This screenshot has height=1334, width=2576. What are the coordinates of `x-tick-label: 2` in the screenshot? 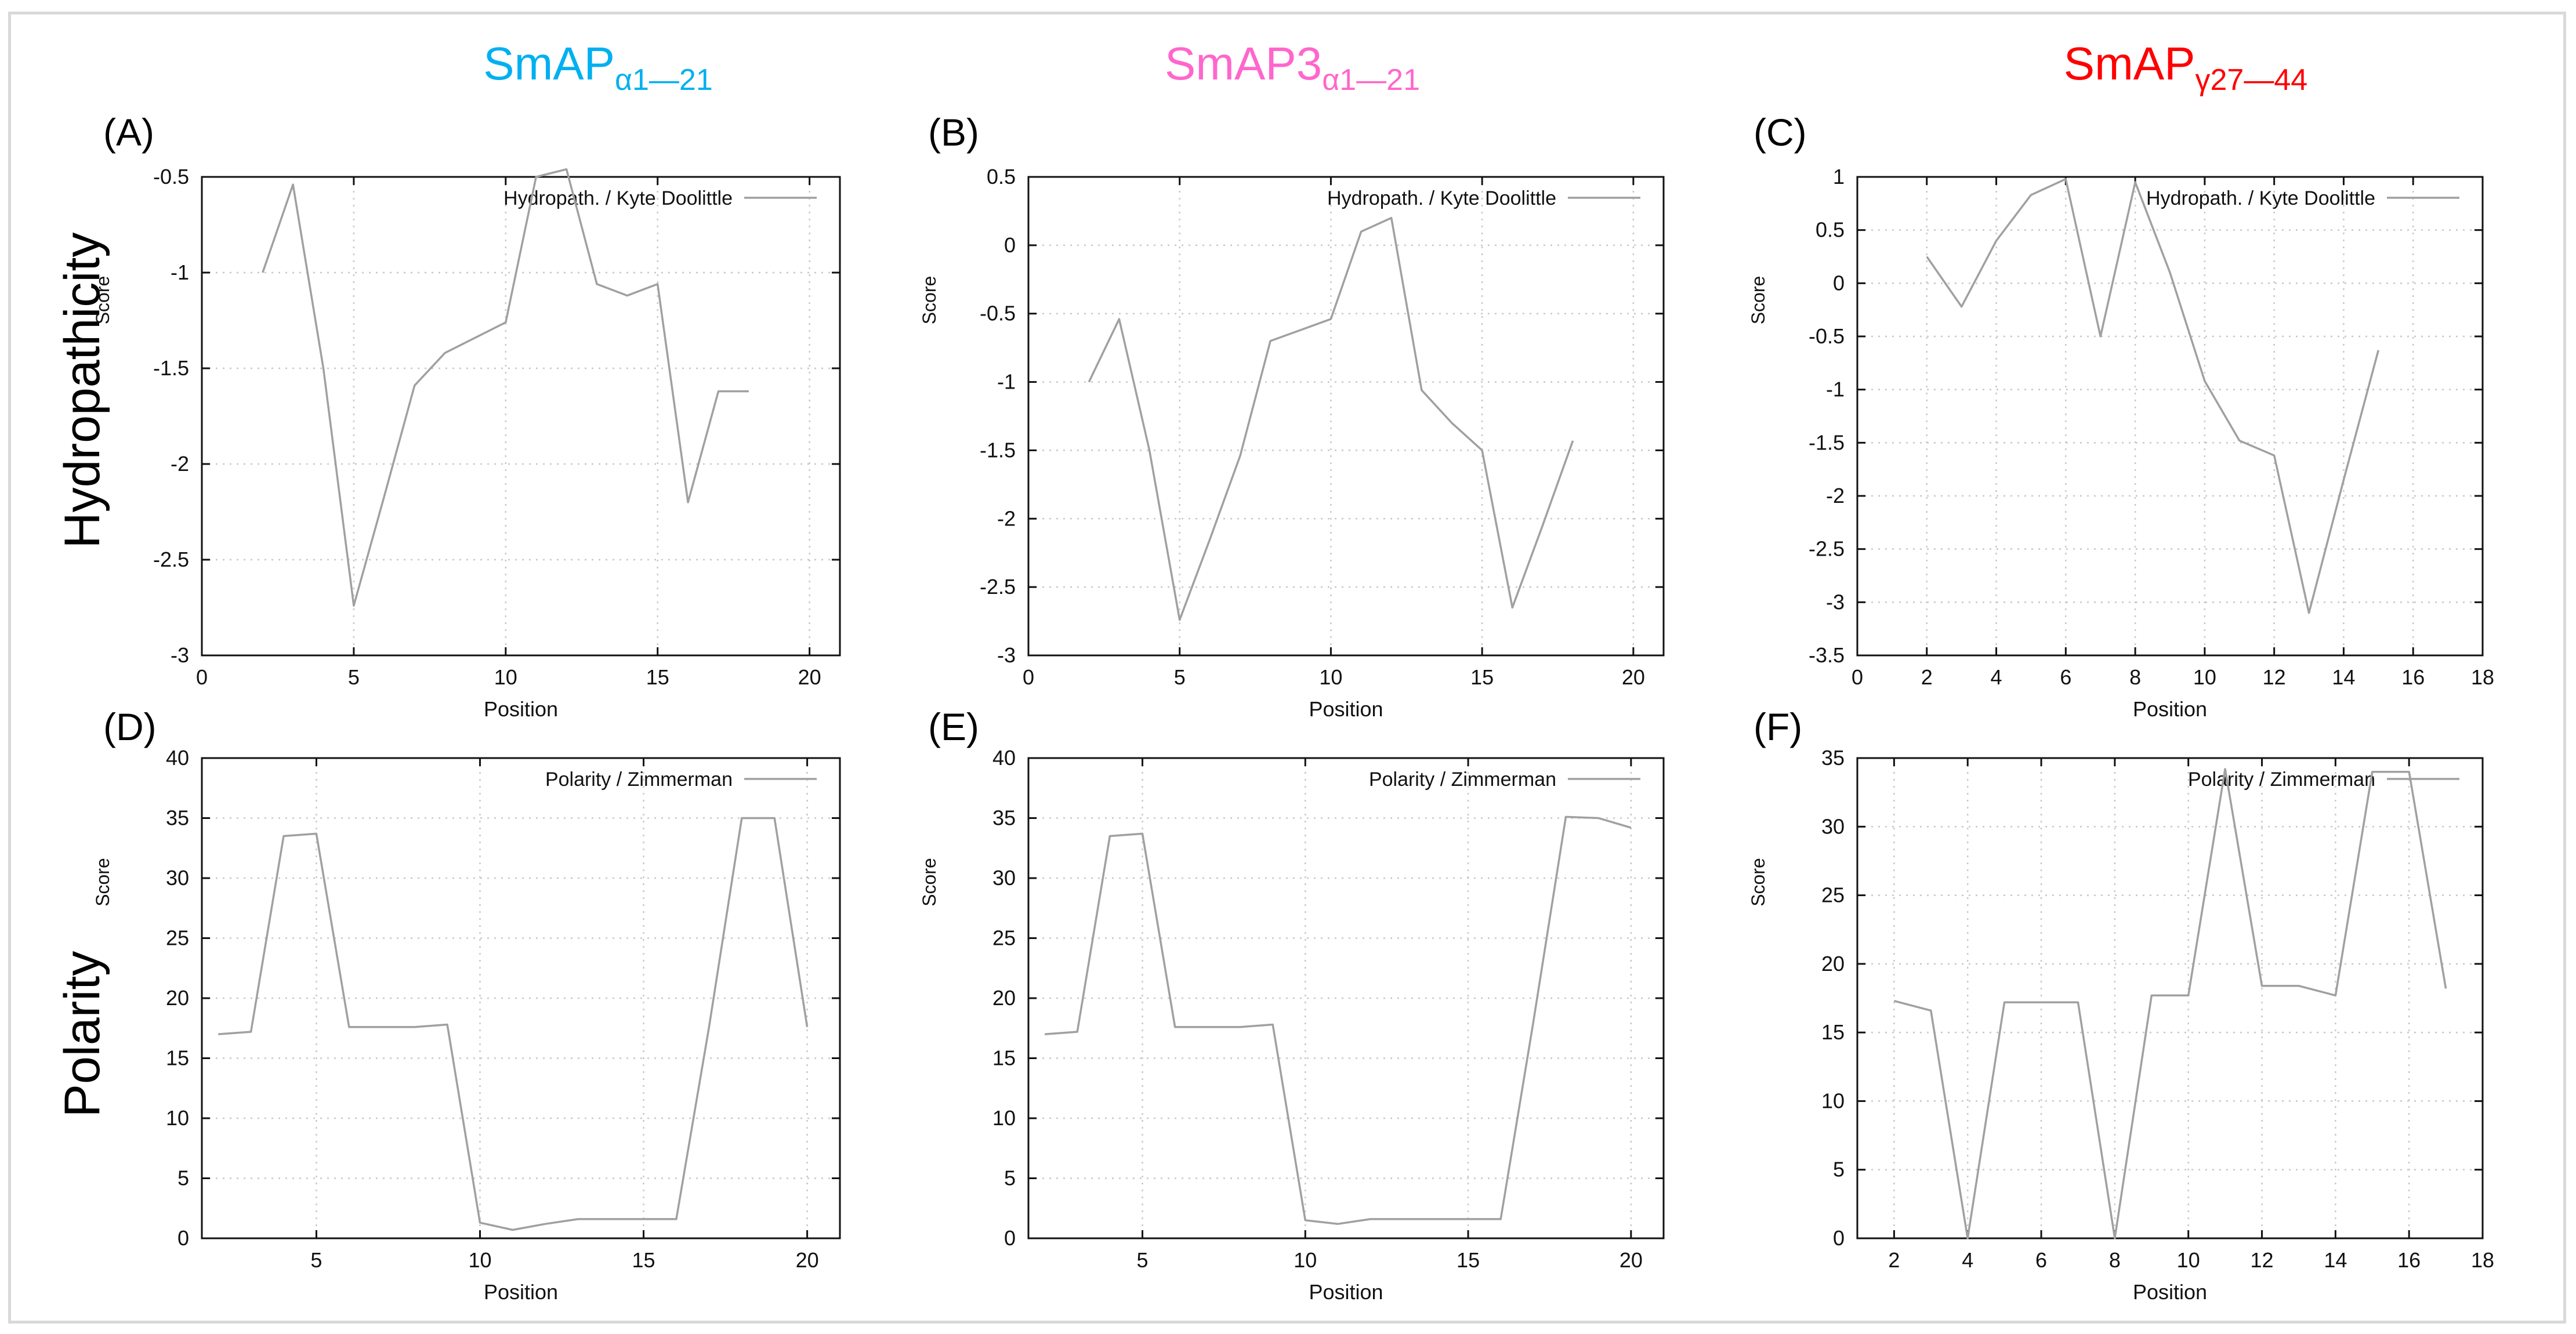 It's located at (1894, 1260).